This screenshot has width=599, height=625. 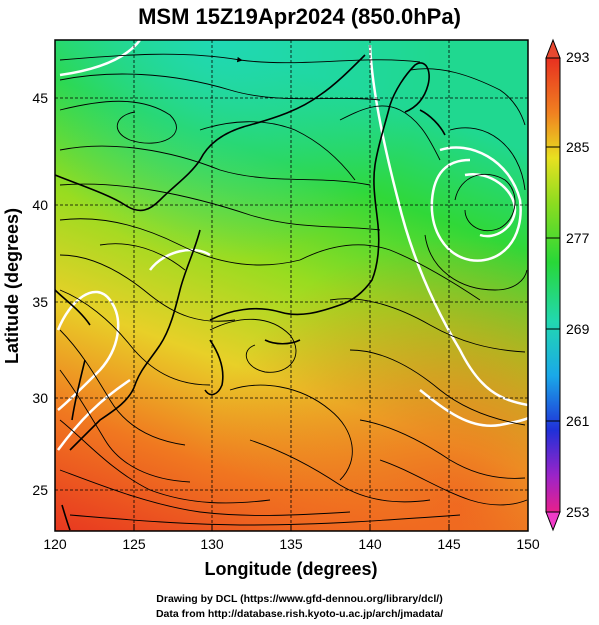 What do you see at coordinates (578, 147) in the screenshot?
I see `colorbar-label: 285` at bounding box center [578, 147].